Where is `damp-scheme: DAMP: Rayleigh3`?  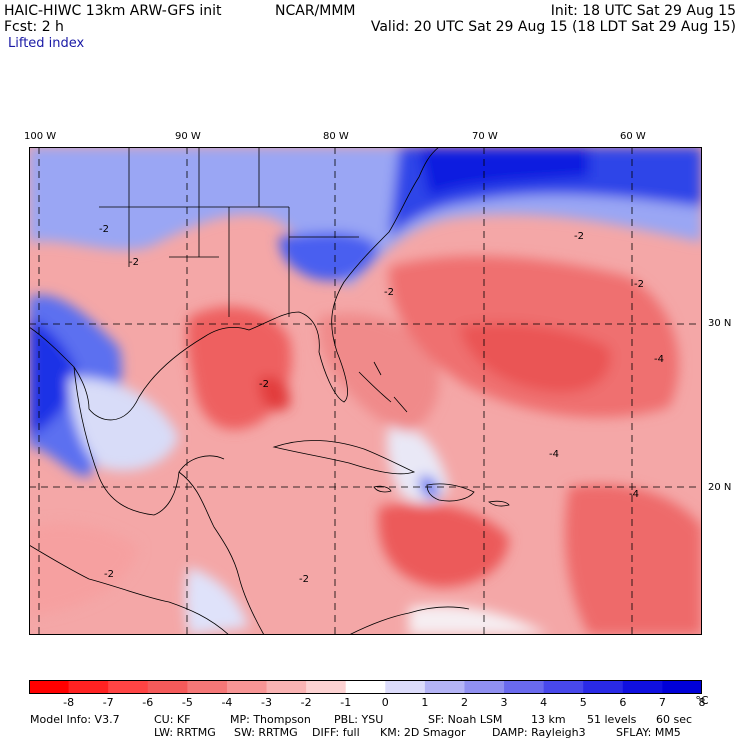 damp-scheme: DAMP: Rayleigh3 is located at coordinates (539, 732).